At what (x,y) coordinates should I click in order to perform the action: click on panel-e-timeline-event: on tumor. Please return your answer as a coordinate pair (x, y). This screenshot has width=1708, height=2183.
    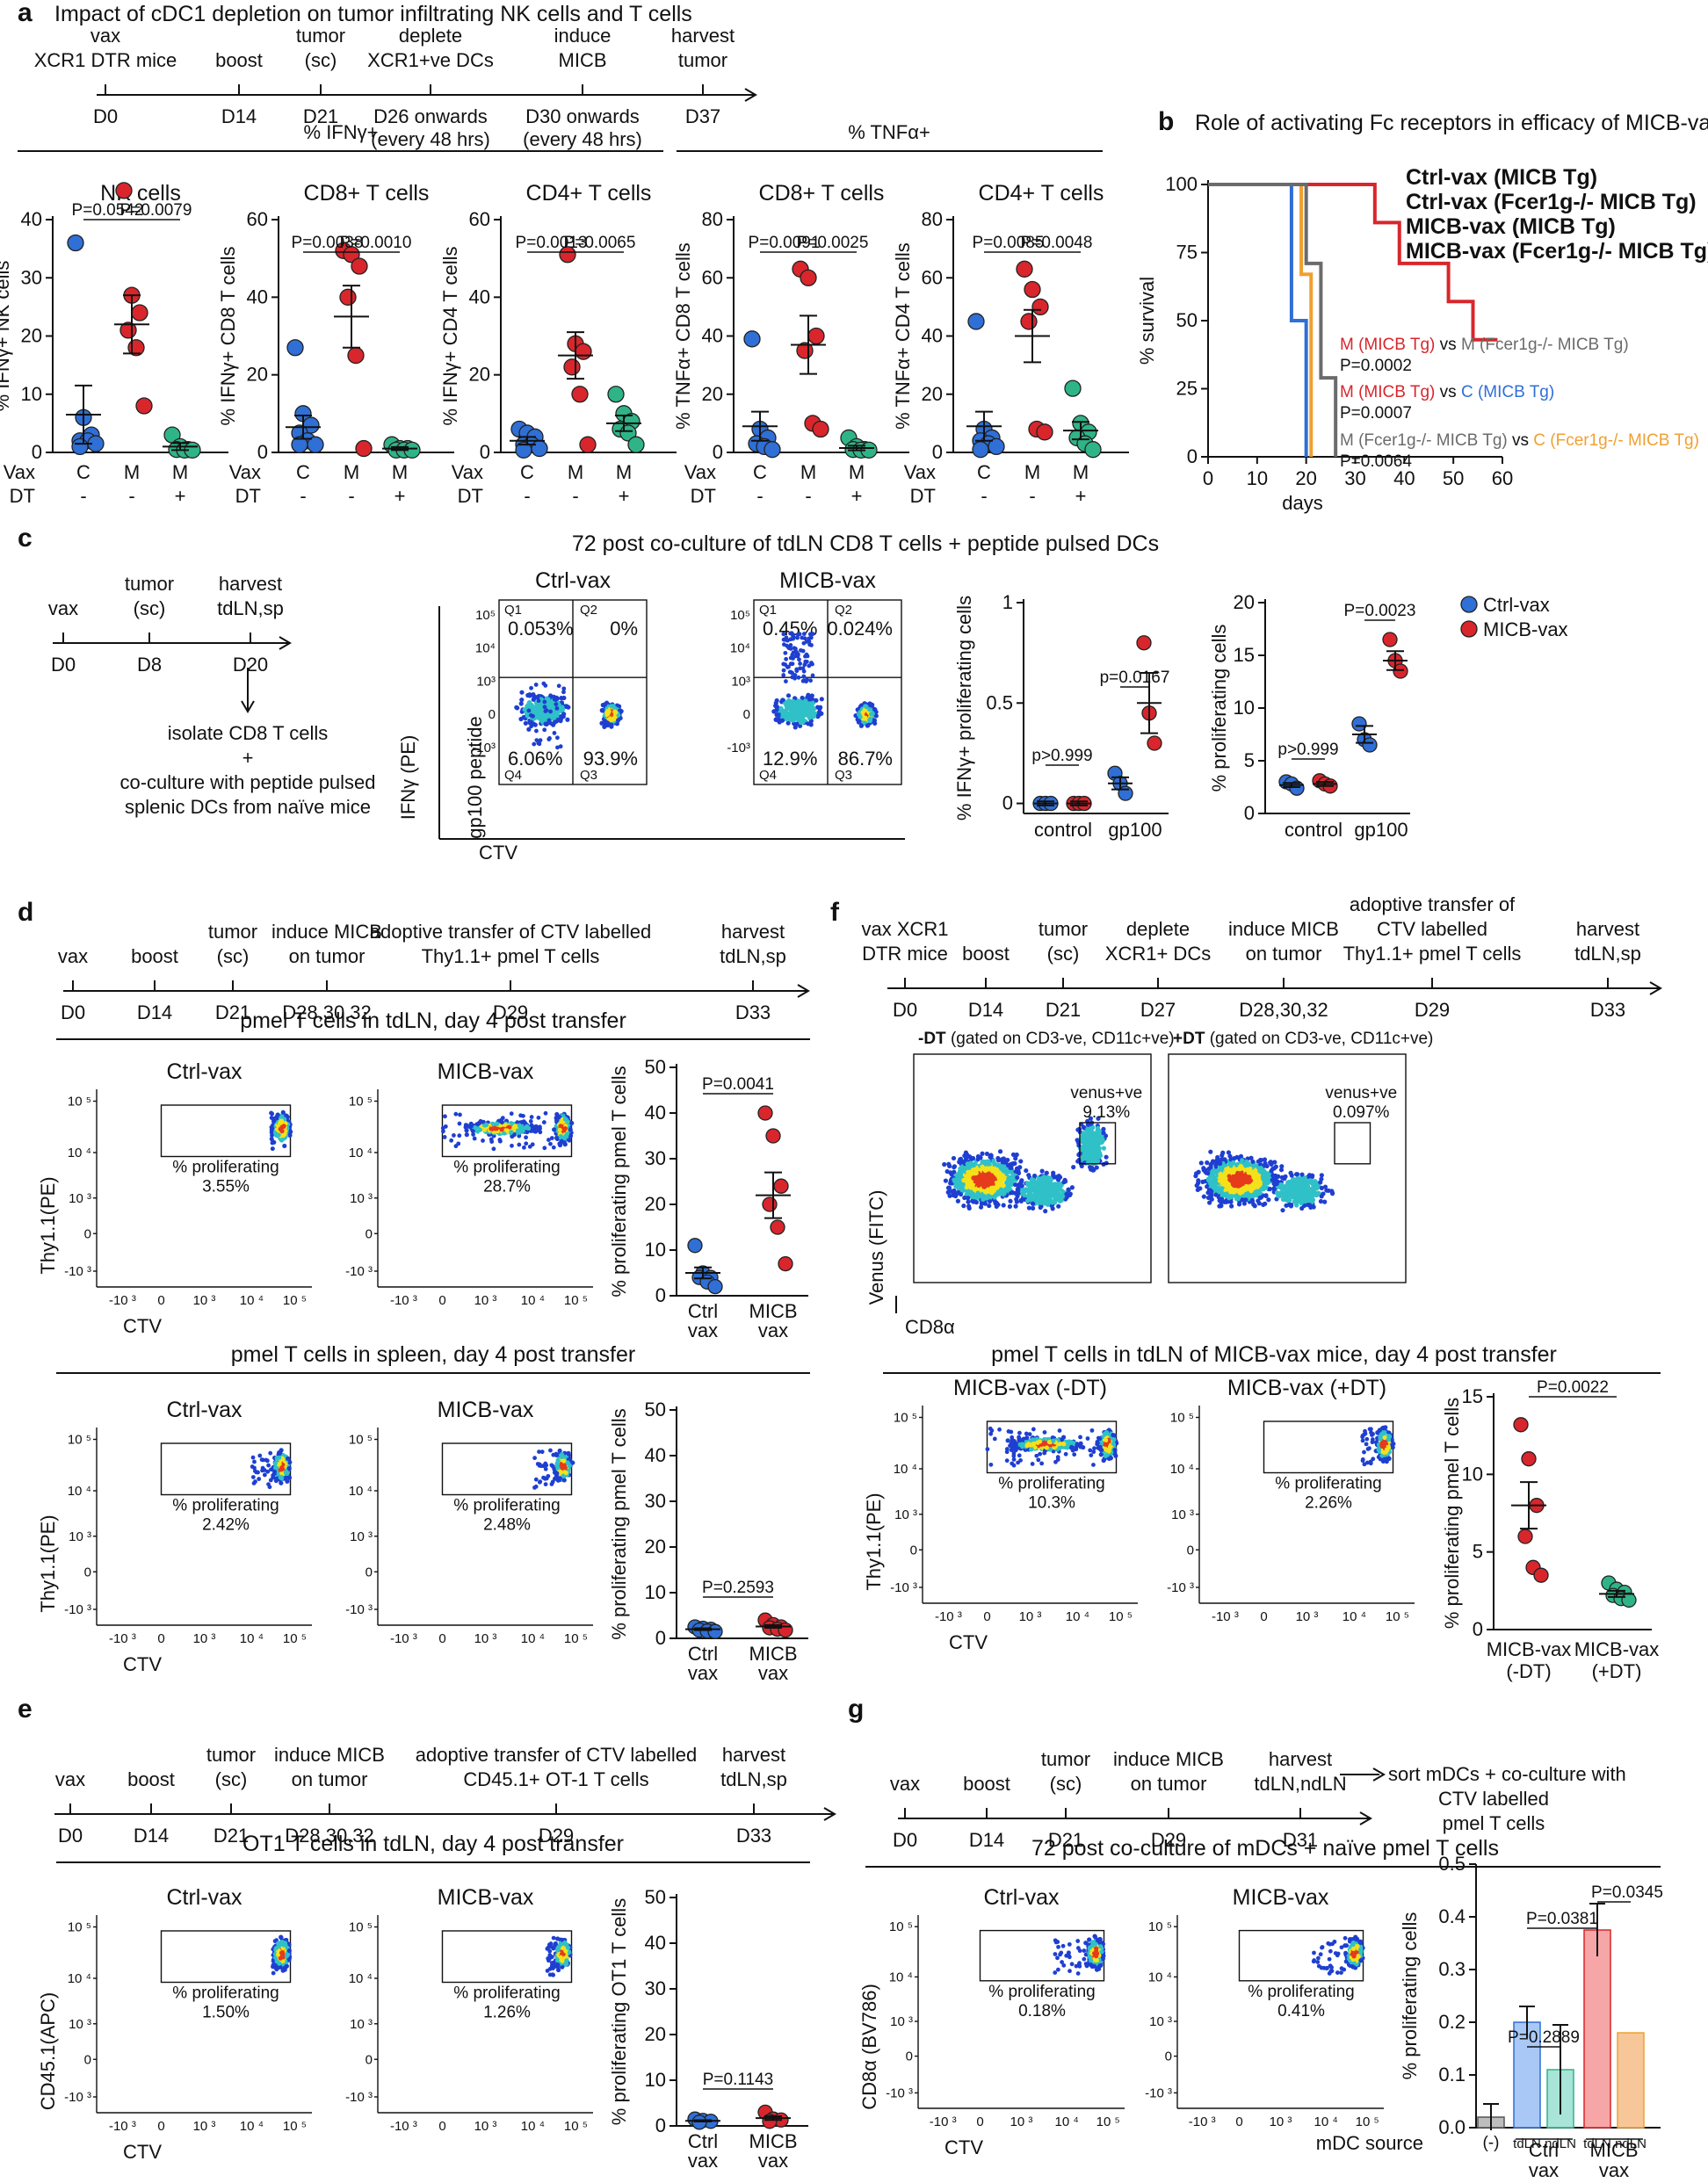
    Looking at the image, I should click on (330, 1779).